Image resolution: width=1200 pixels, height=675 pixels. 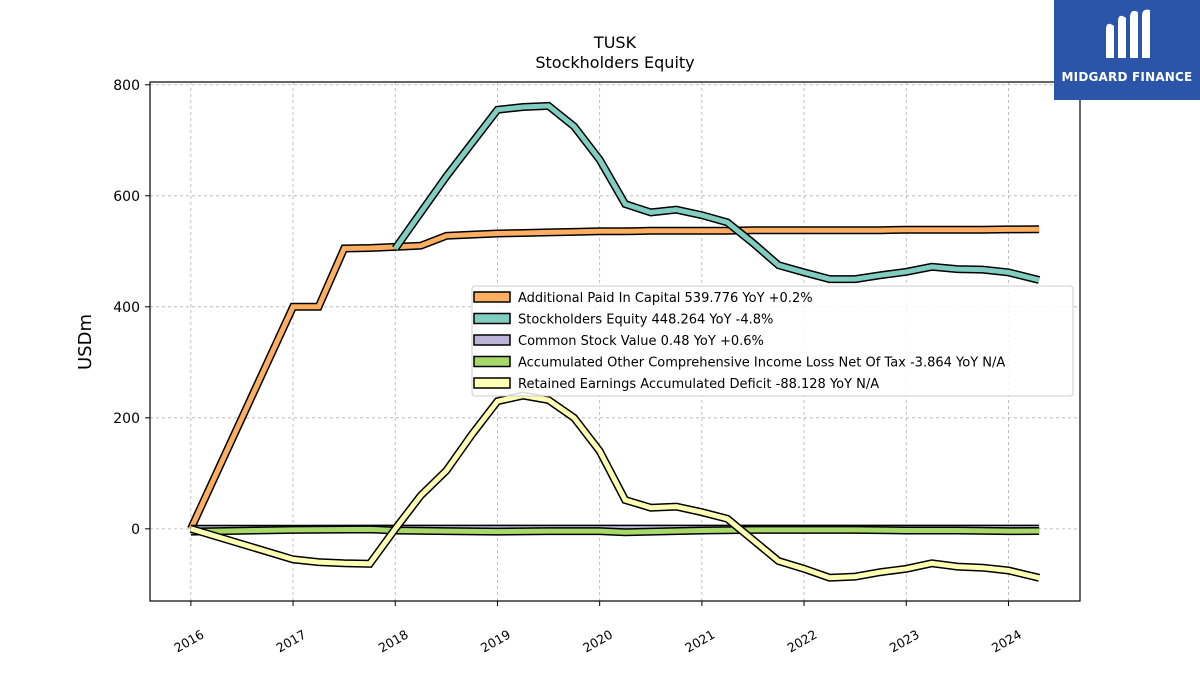 What do you see at coordinates (291, 641) in the screenshot?
I see `x-tick-label: 2017` at bounding box center [291, 641].